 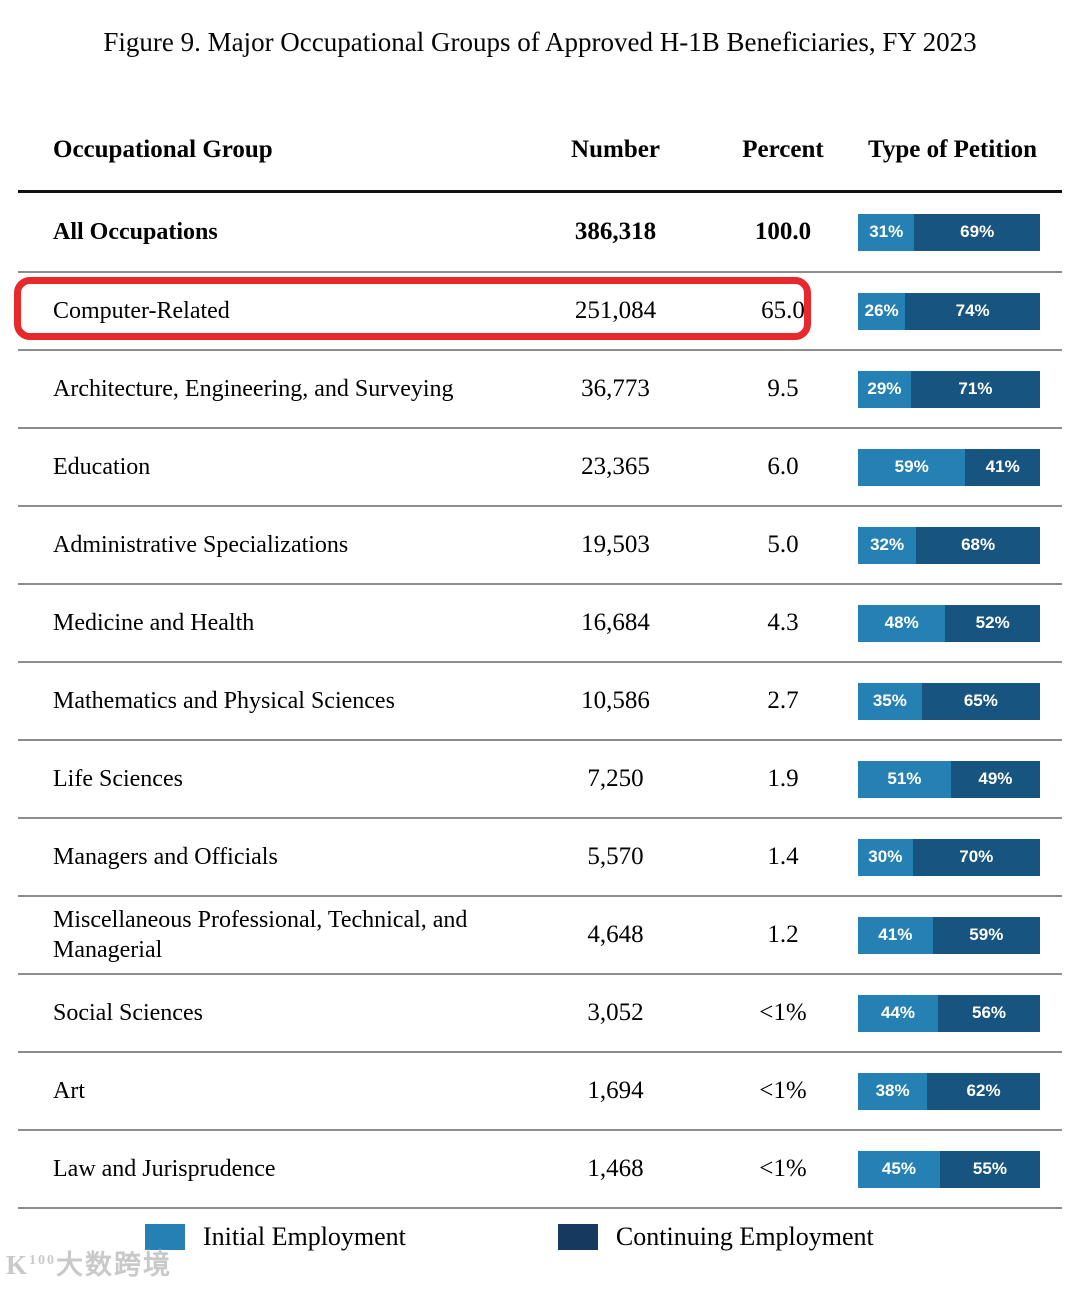 What do you see at coordinates (983, 1091) in the screenshot?
I see `continuing-employment-segment: 62%` at bounding box center [983, 1091].